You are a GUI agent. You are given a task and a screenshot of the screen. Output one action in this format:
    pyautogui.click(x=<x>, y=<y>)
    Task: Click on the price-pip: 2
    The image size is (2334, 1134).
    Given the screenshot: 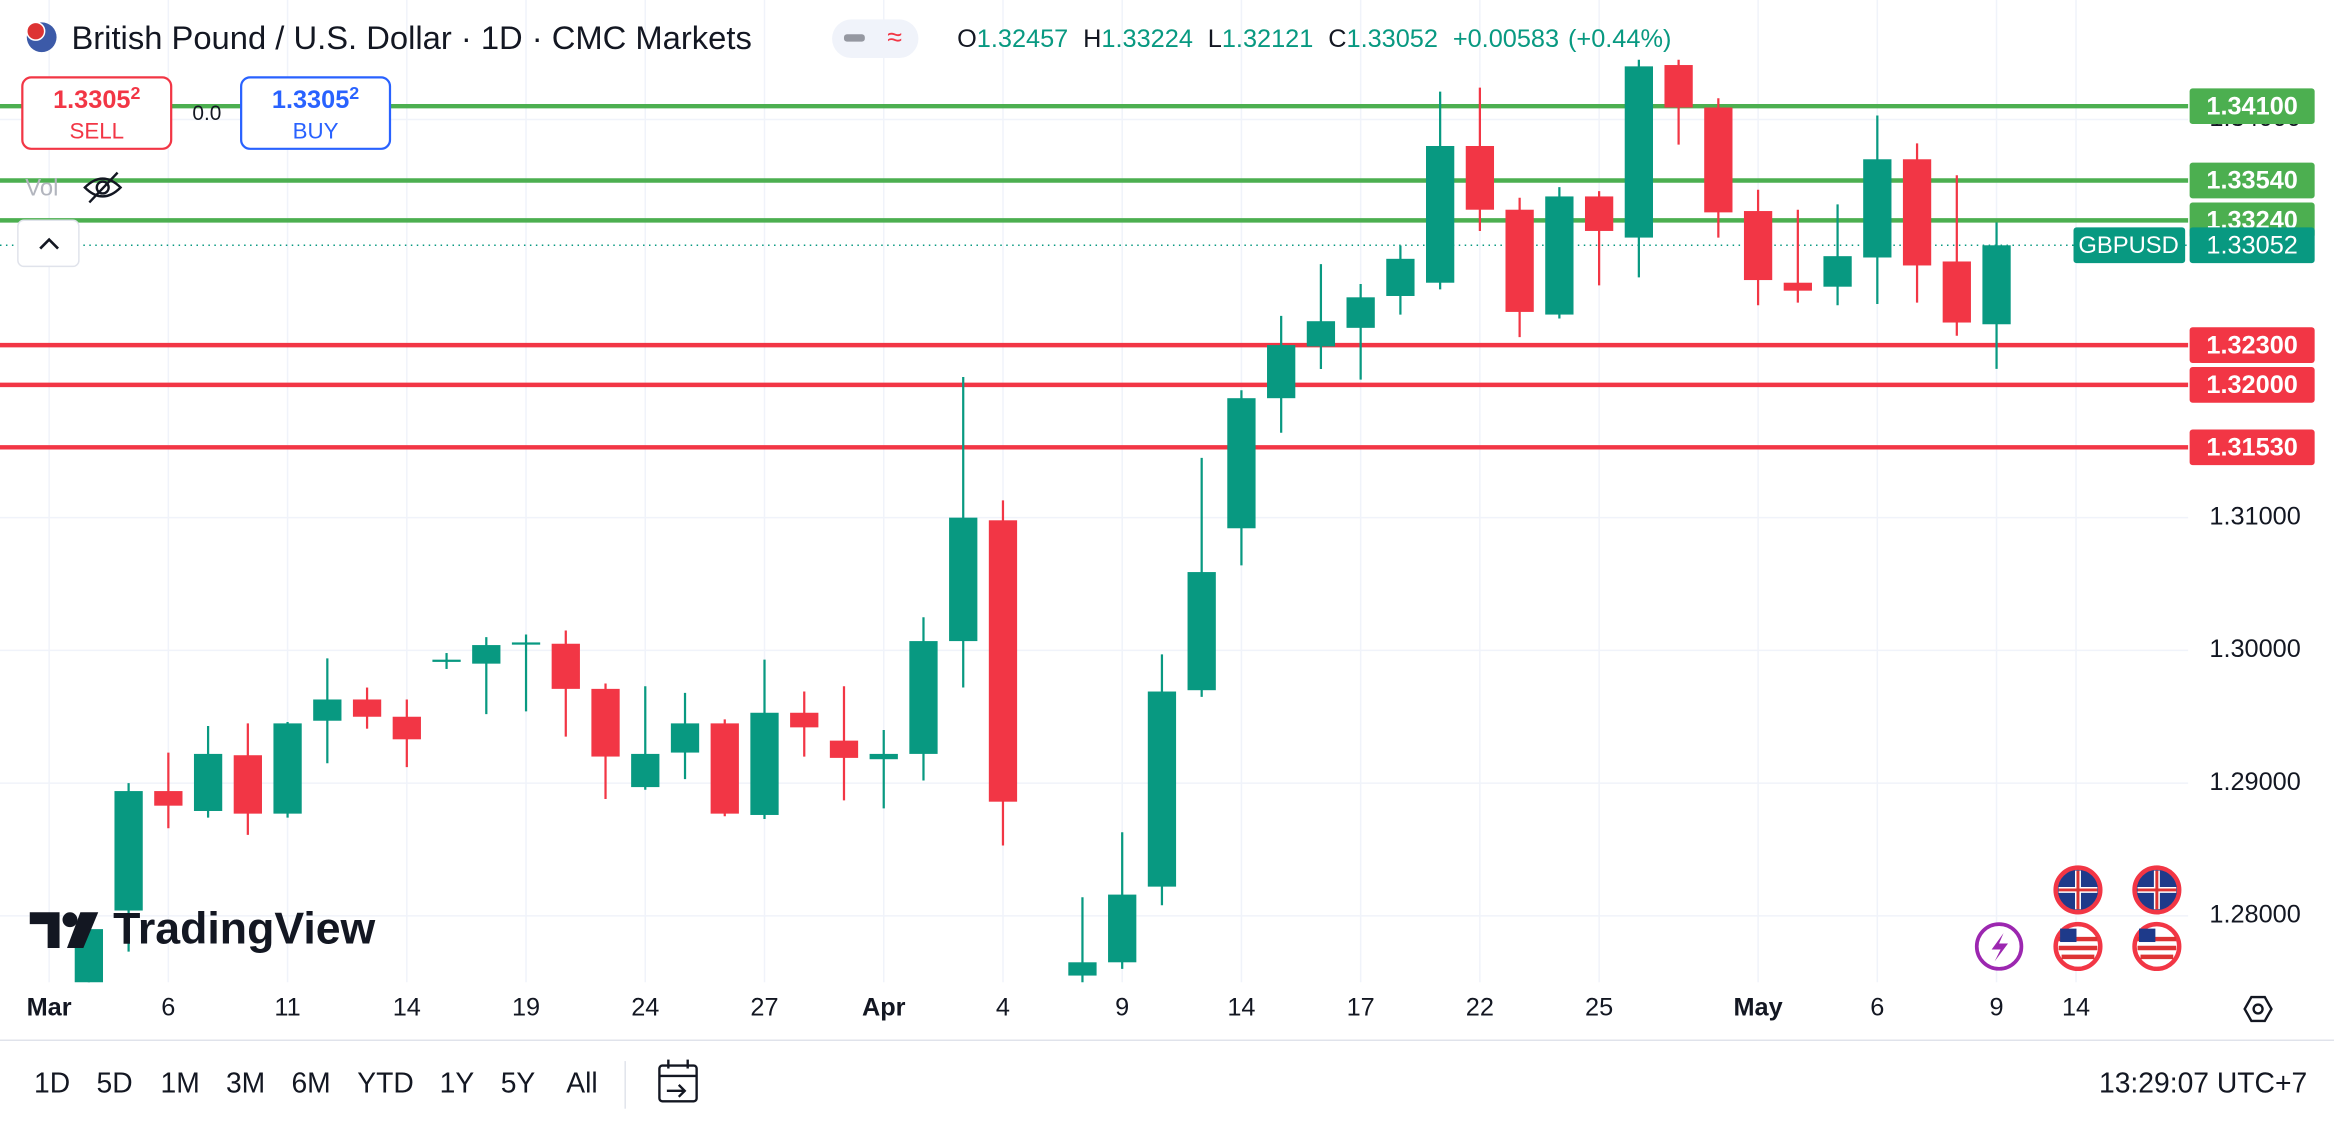 What is the action you would take?
    pyautogui.click(x=135, y=92)
    